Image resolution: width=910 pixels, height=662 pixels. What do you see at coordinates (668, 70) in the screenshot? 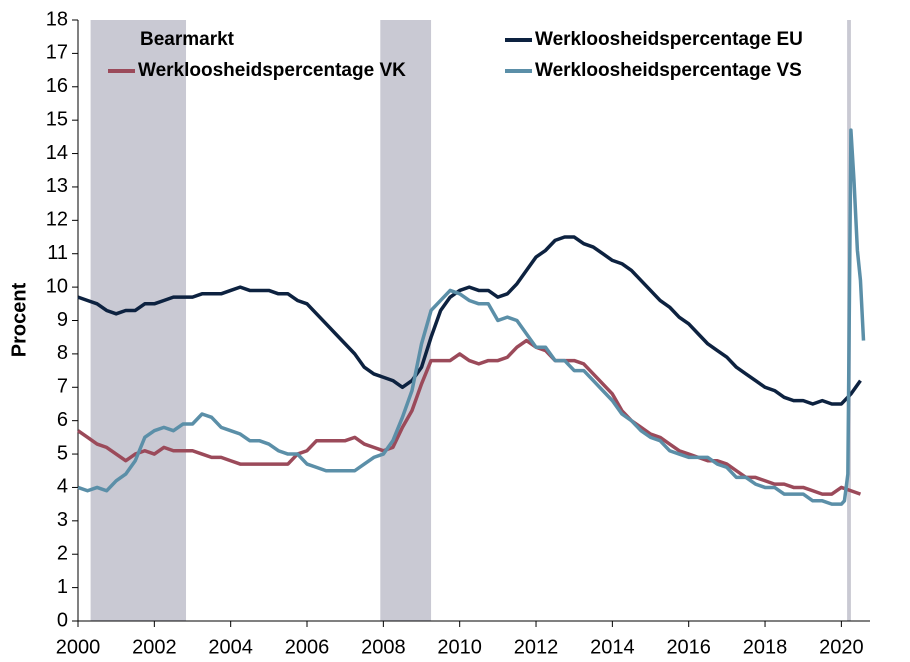
I see `legend-label: Werkloosheidspercentage VS` at bounding box center [668, 70].